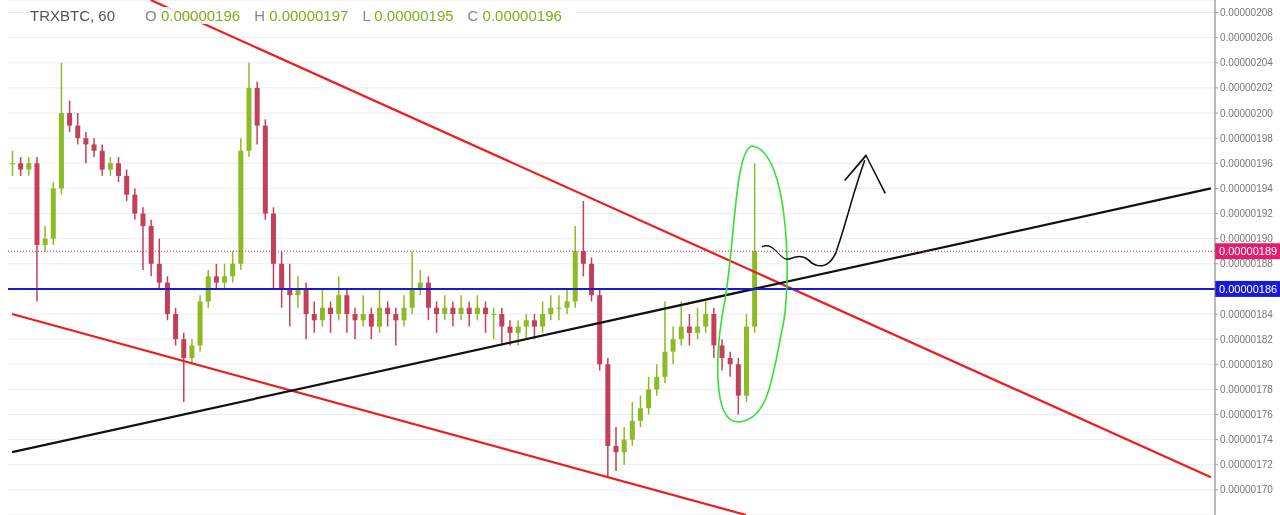 The image size is (1280, 515). What do you see at coordinates (1248, 251) in the screenshot?
I see `ref-line-label: 0.00000189` at bounding box center [1248, 251].